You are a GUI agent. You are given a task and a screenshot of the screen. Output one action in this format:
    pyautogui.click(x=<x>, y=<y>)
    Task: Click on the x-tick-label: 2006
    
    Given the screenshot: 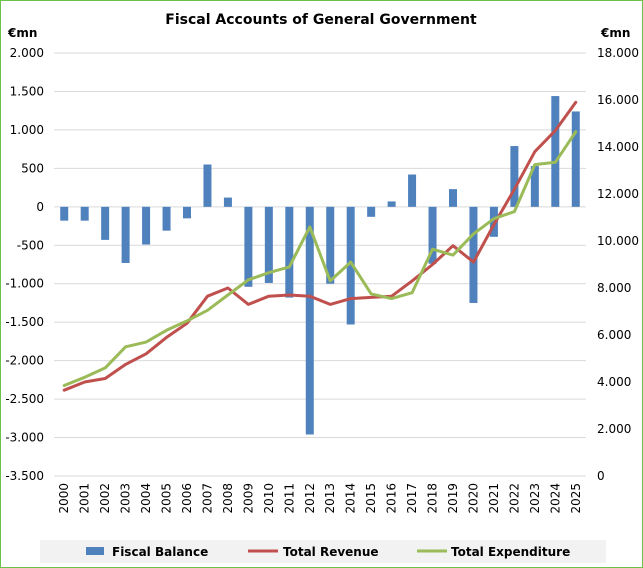 What is the action you would take?
    pyautogui.click(x=187, y=498)
    